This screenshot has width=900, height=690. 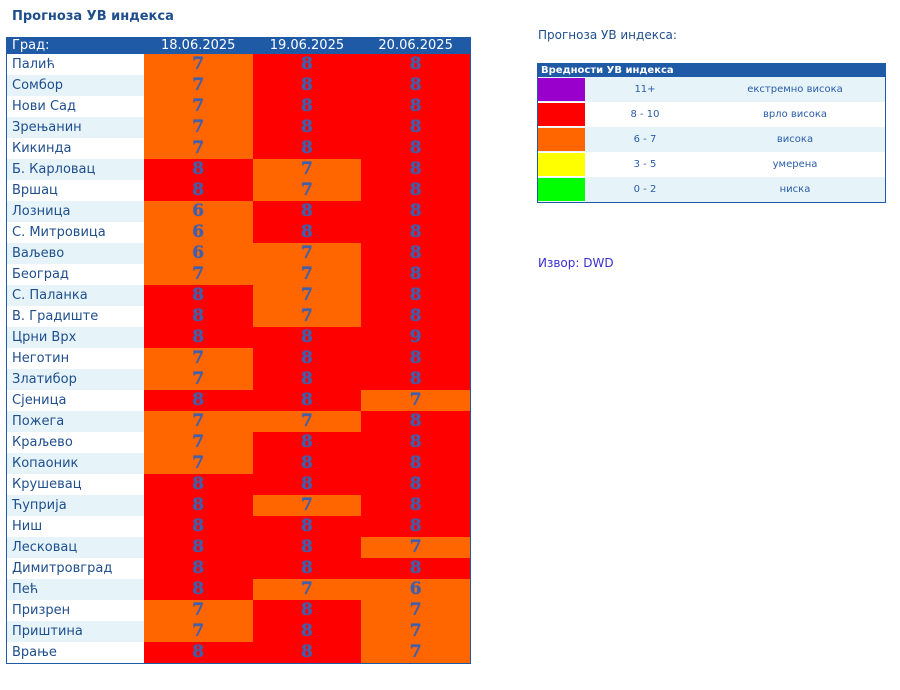 I want to click on city-name: Копаоник, so click(x=75, y=463).